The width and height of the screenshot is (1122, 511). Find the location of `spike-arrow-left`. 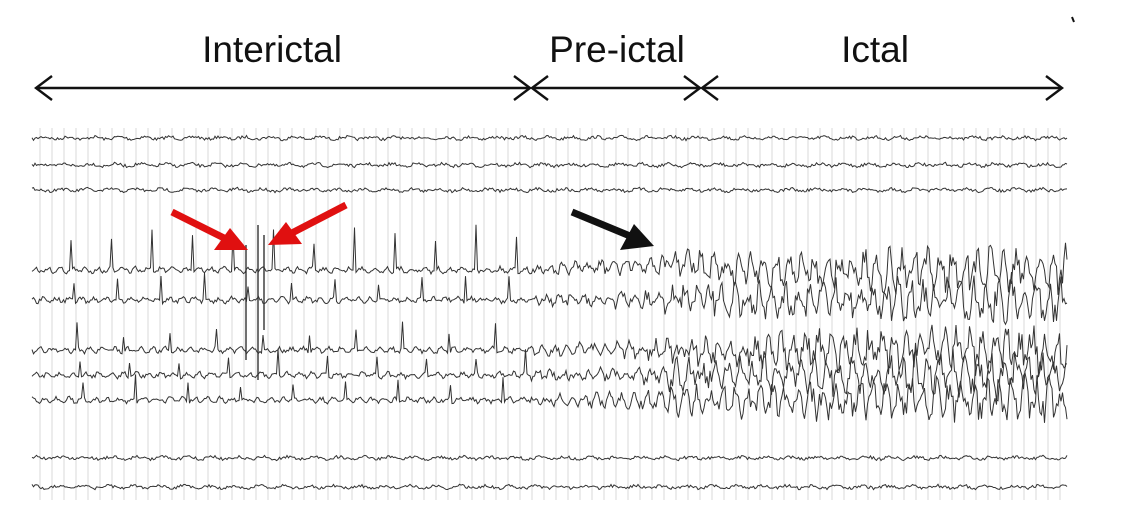

spike-arrow-left is located at coordinates (209, 229).